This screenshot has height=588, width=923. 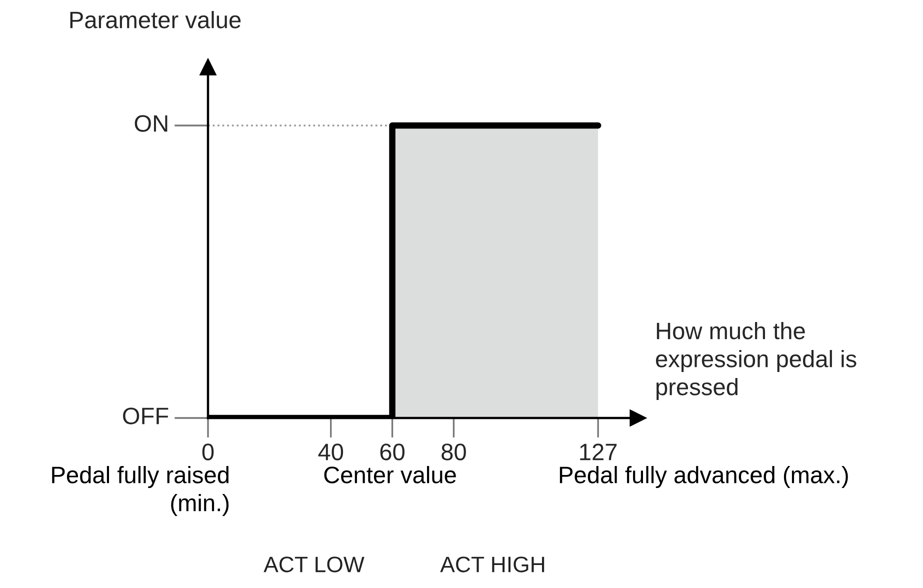 What do you see at coordinates (704, 477) in the screenshot?
I see `text: Pedal fully advanced (max.)` at bounding box center [704, 477].